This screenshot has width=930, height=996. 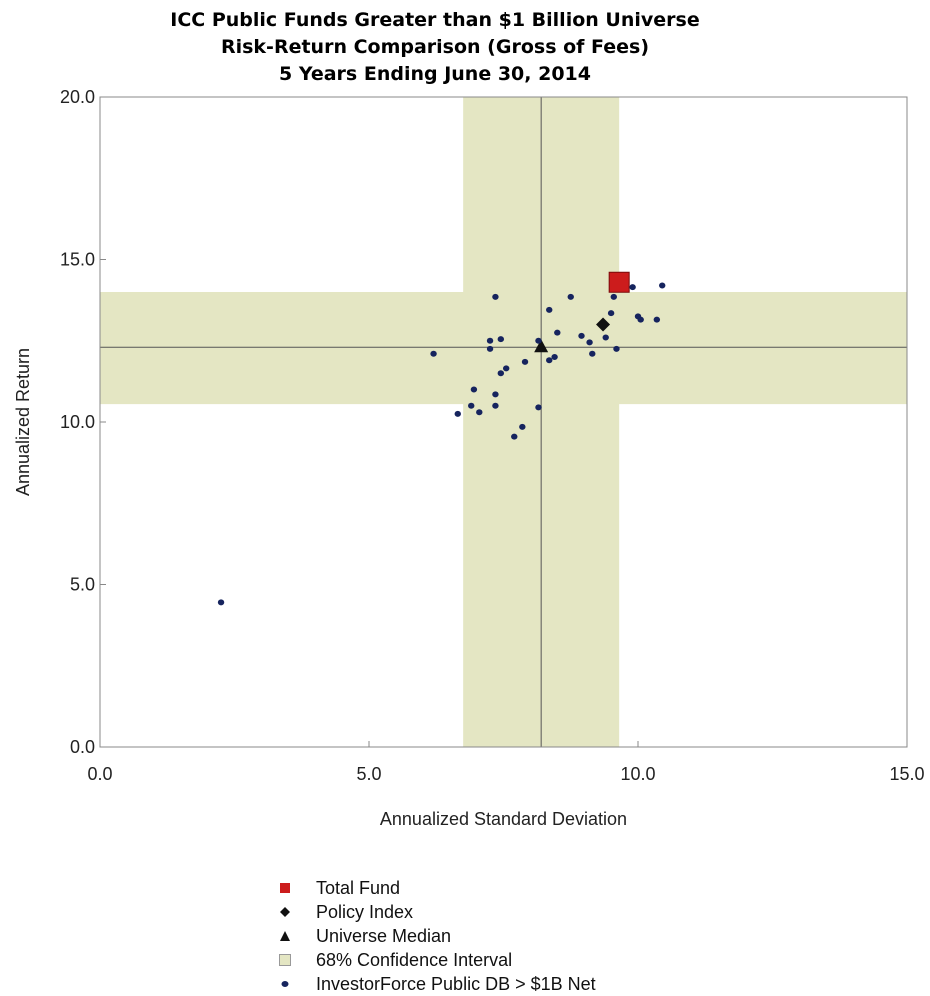 I want to click on legend-item-confidence-interval: 68% Confidence Interval, so click(x=433, y=960).